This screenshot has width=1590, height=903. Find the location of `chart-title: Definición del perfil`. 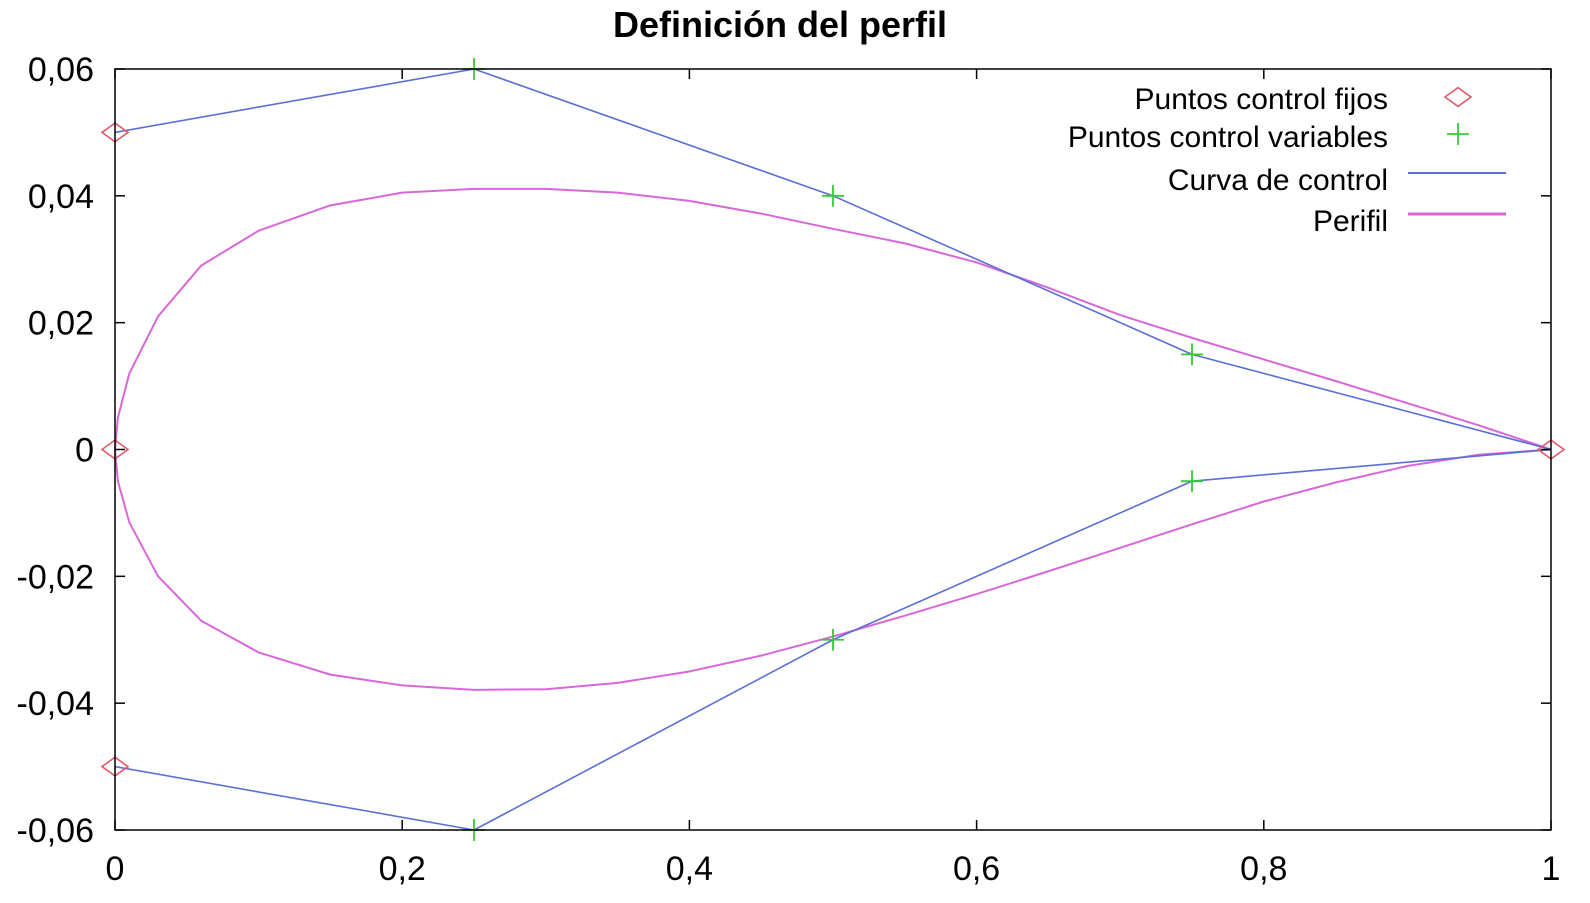

chart-title: Definición del perfil is located at coordinates (780, 24).